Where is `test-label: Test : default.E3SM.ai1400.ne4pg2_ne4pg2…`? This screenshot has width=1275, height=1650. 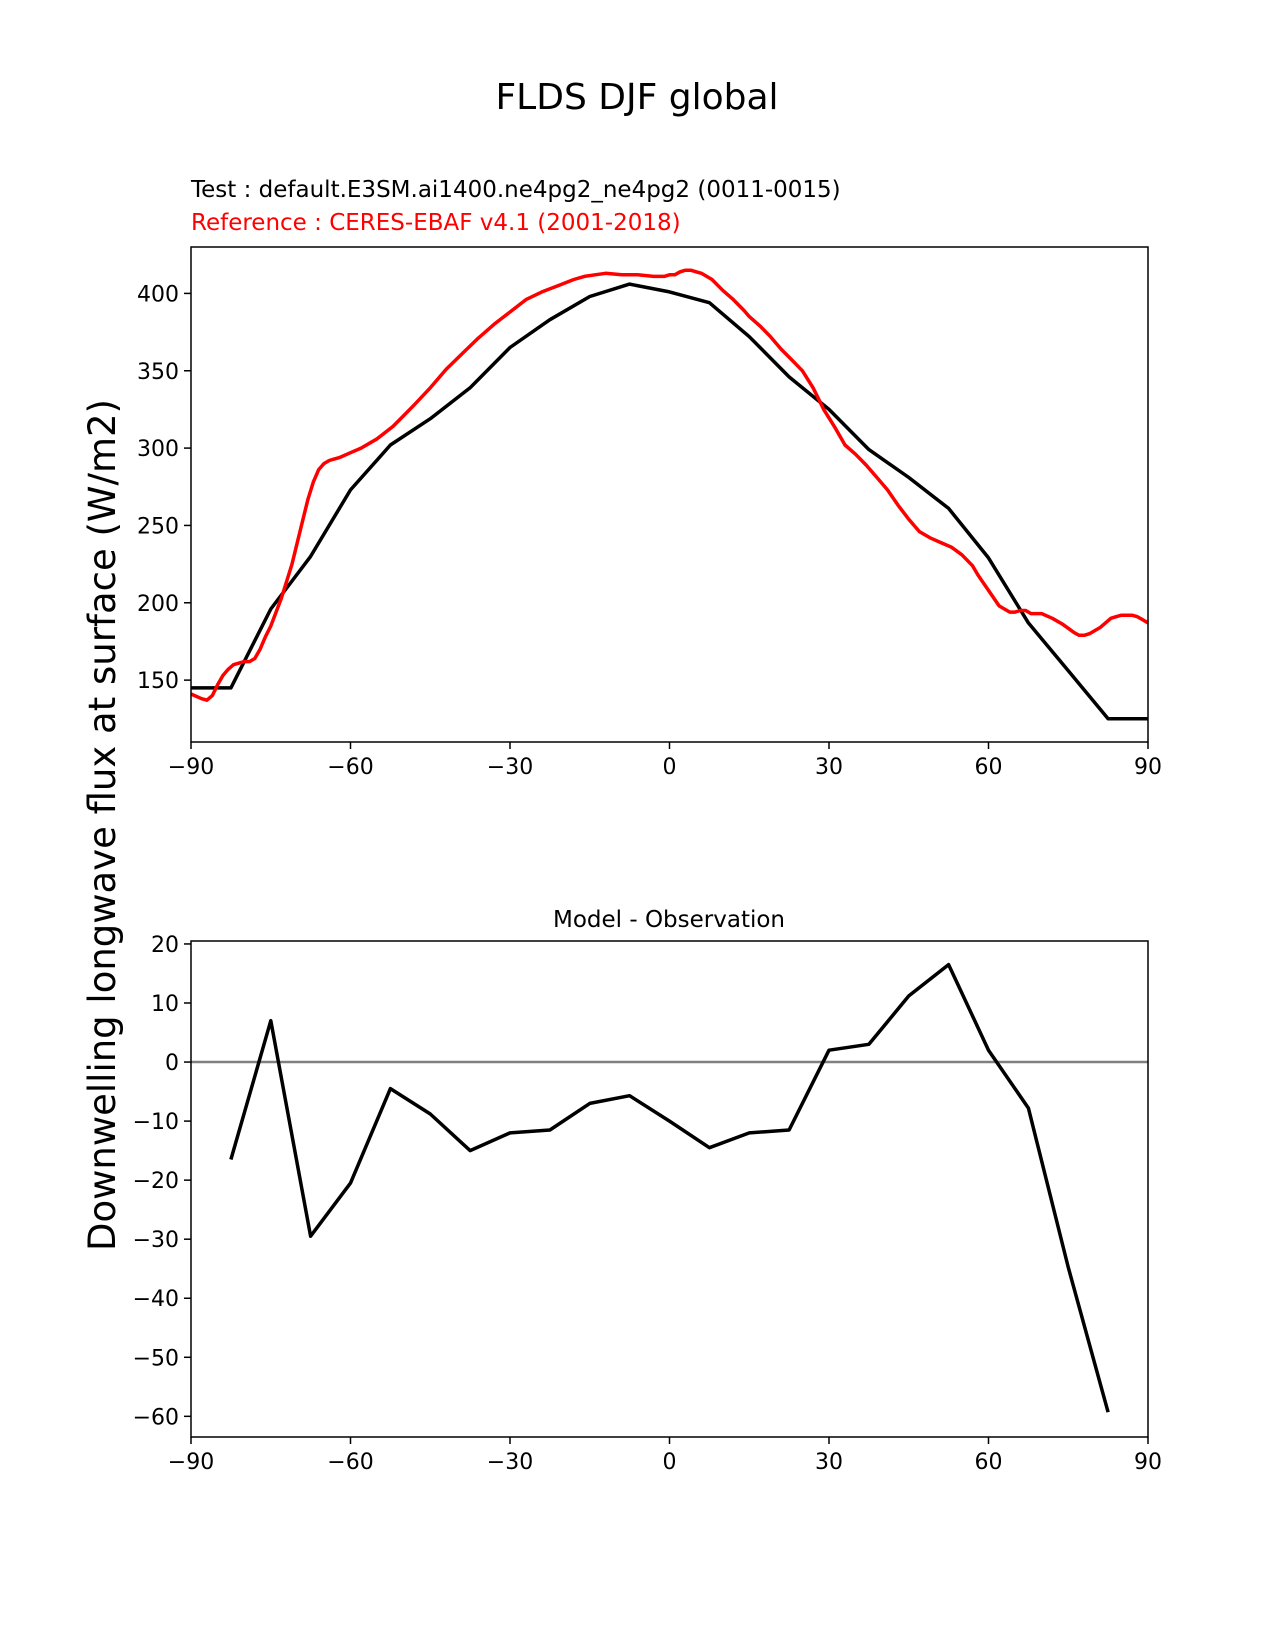 test-label: Test : default.E3SM.ai1400.ne4pg2_ne4pg2… is located at coordinates (515, 190).